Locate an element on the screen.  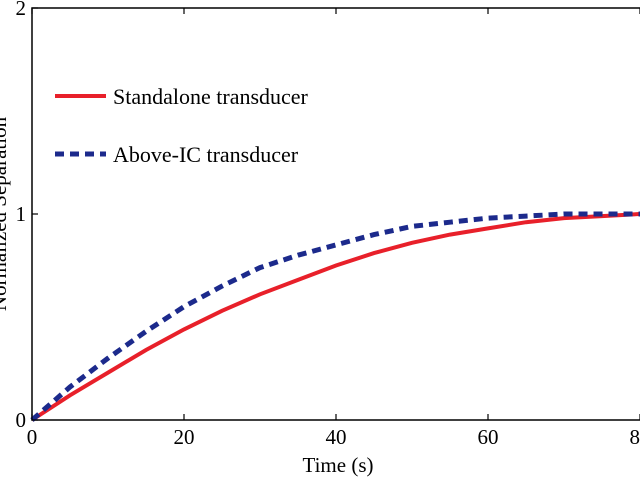
x-axis-title: Time (s) is located at coordinates (338, 465).